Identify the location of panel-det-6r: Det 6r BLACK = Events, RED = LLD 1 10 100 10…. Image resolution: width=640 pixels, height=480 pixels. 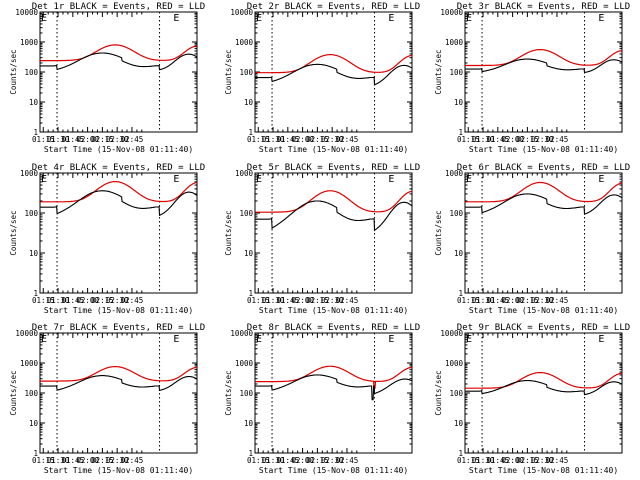
(532, 239).